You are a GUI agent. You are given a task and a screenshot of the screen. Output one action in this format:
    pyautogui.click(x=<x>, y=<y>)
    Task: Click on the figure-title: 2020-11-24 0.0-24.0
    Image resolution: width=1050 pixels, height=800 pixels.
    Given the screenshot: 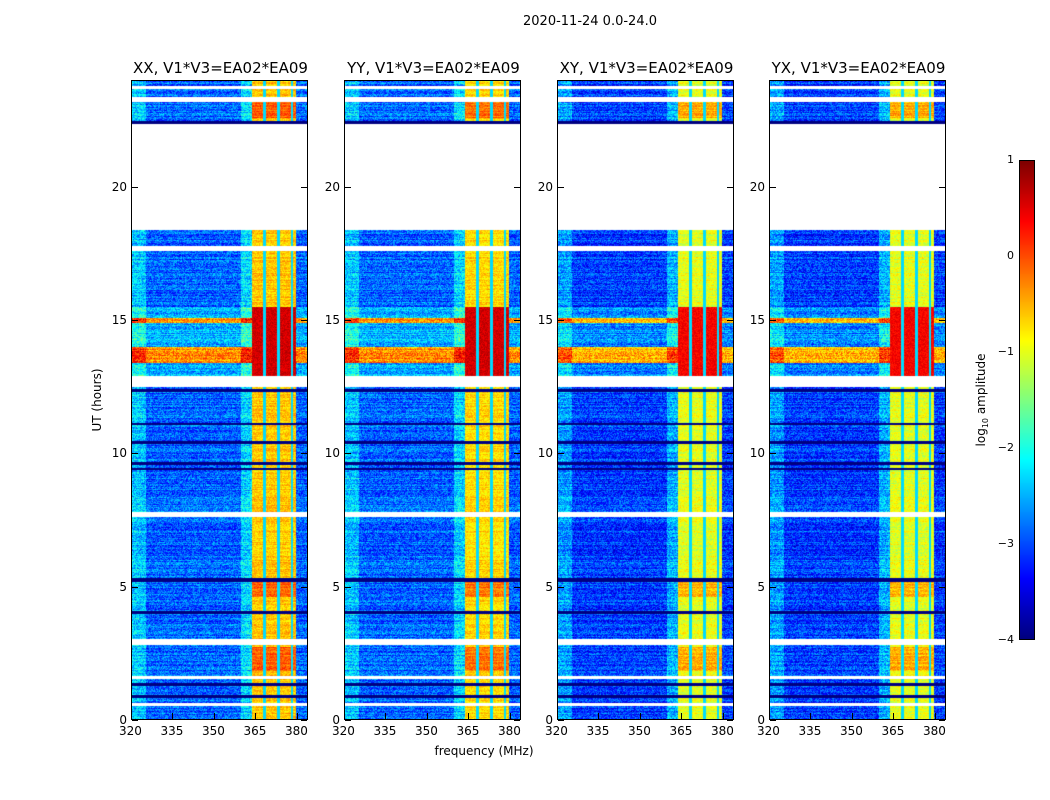 What is the action you would take?
    pyautogui.click(x=590, y=21)
    